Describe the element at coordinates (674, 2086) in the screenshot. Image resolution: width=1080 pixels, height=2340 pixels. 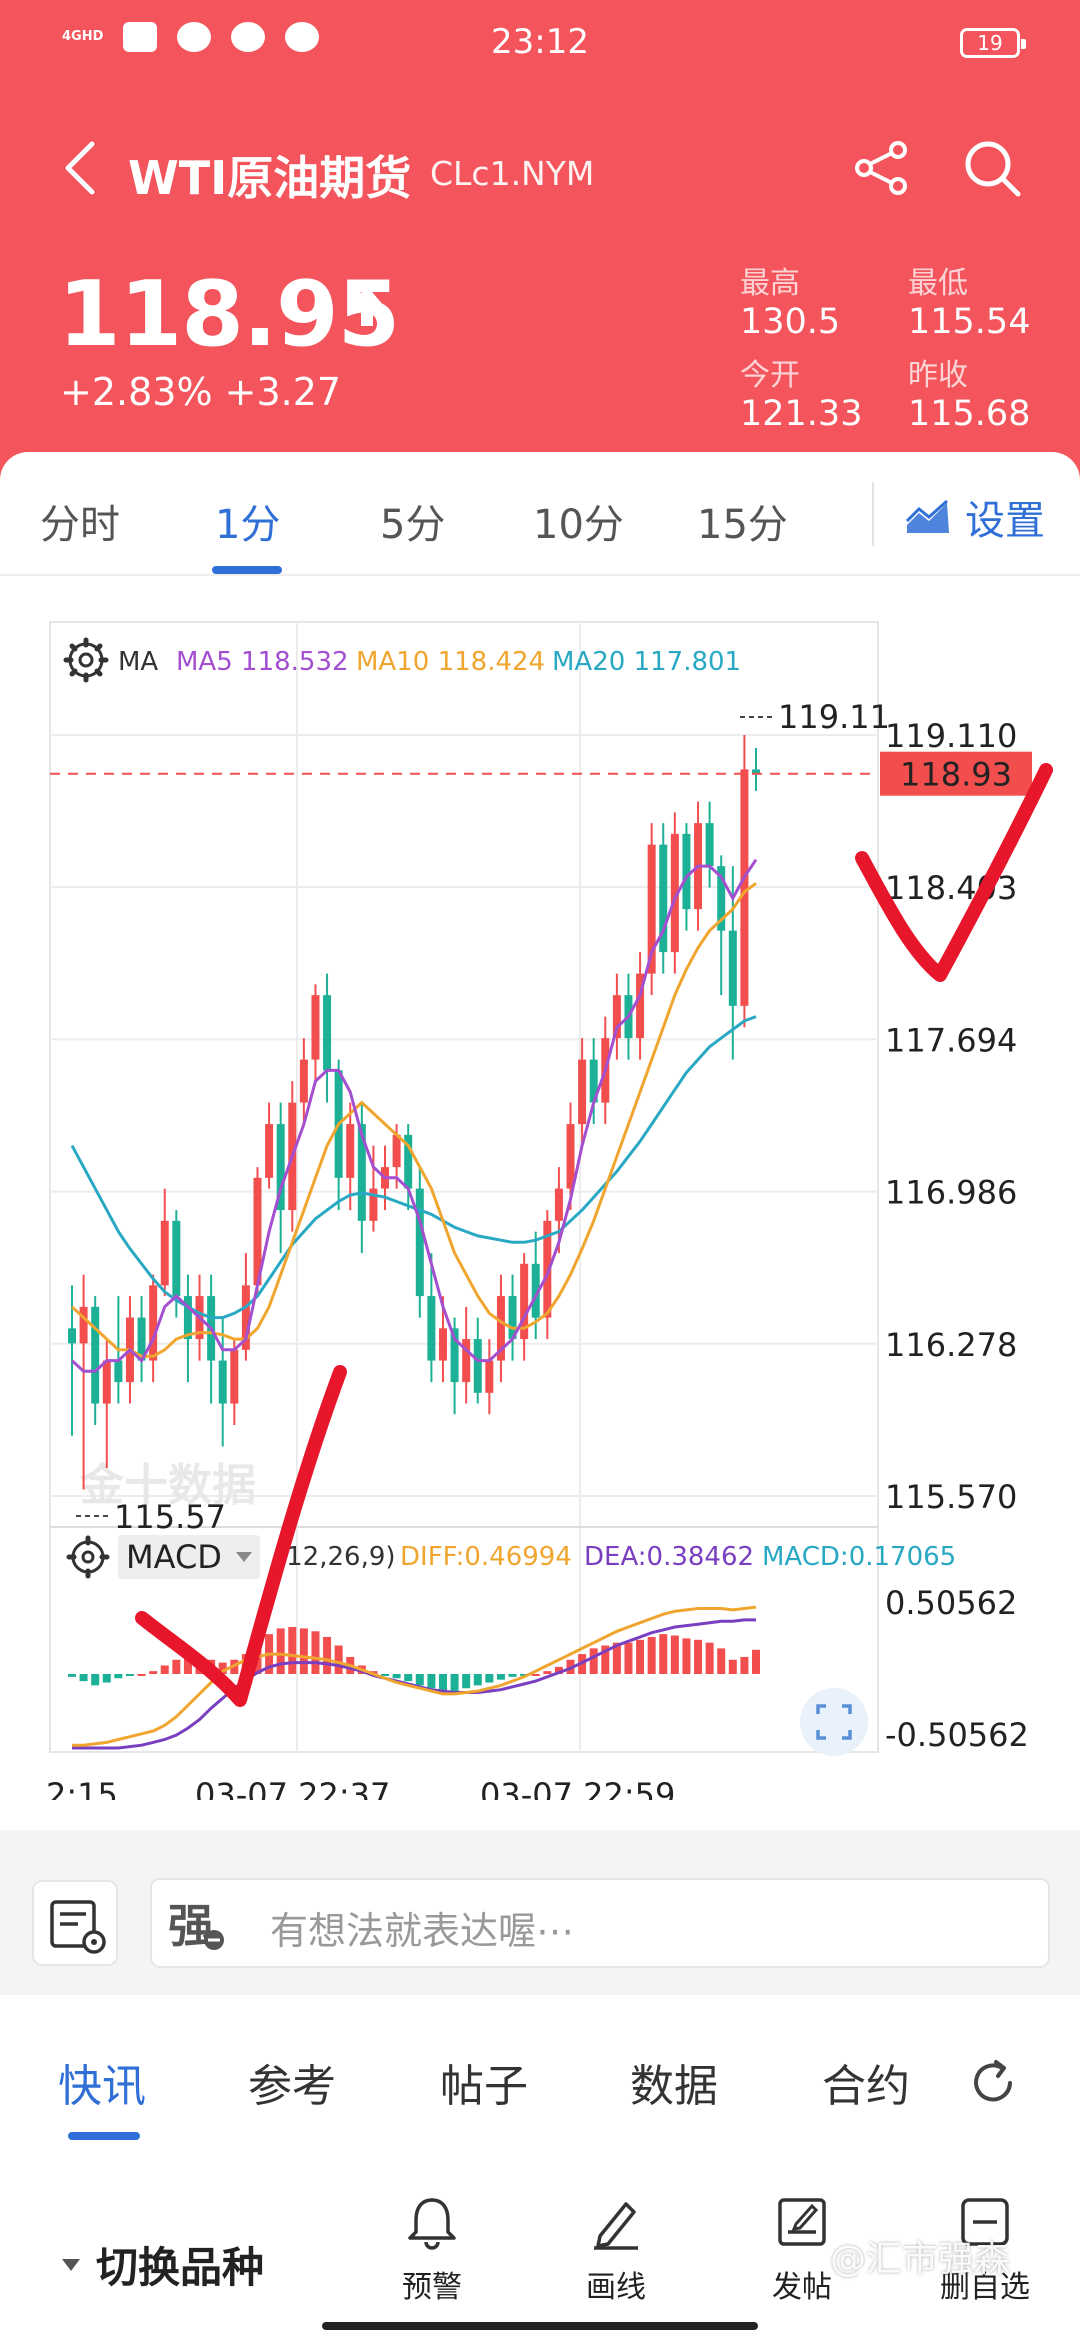
I see `tab-data: 数据` at that location.